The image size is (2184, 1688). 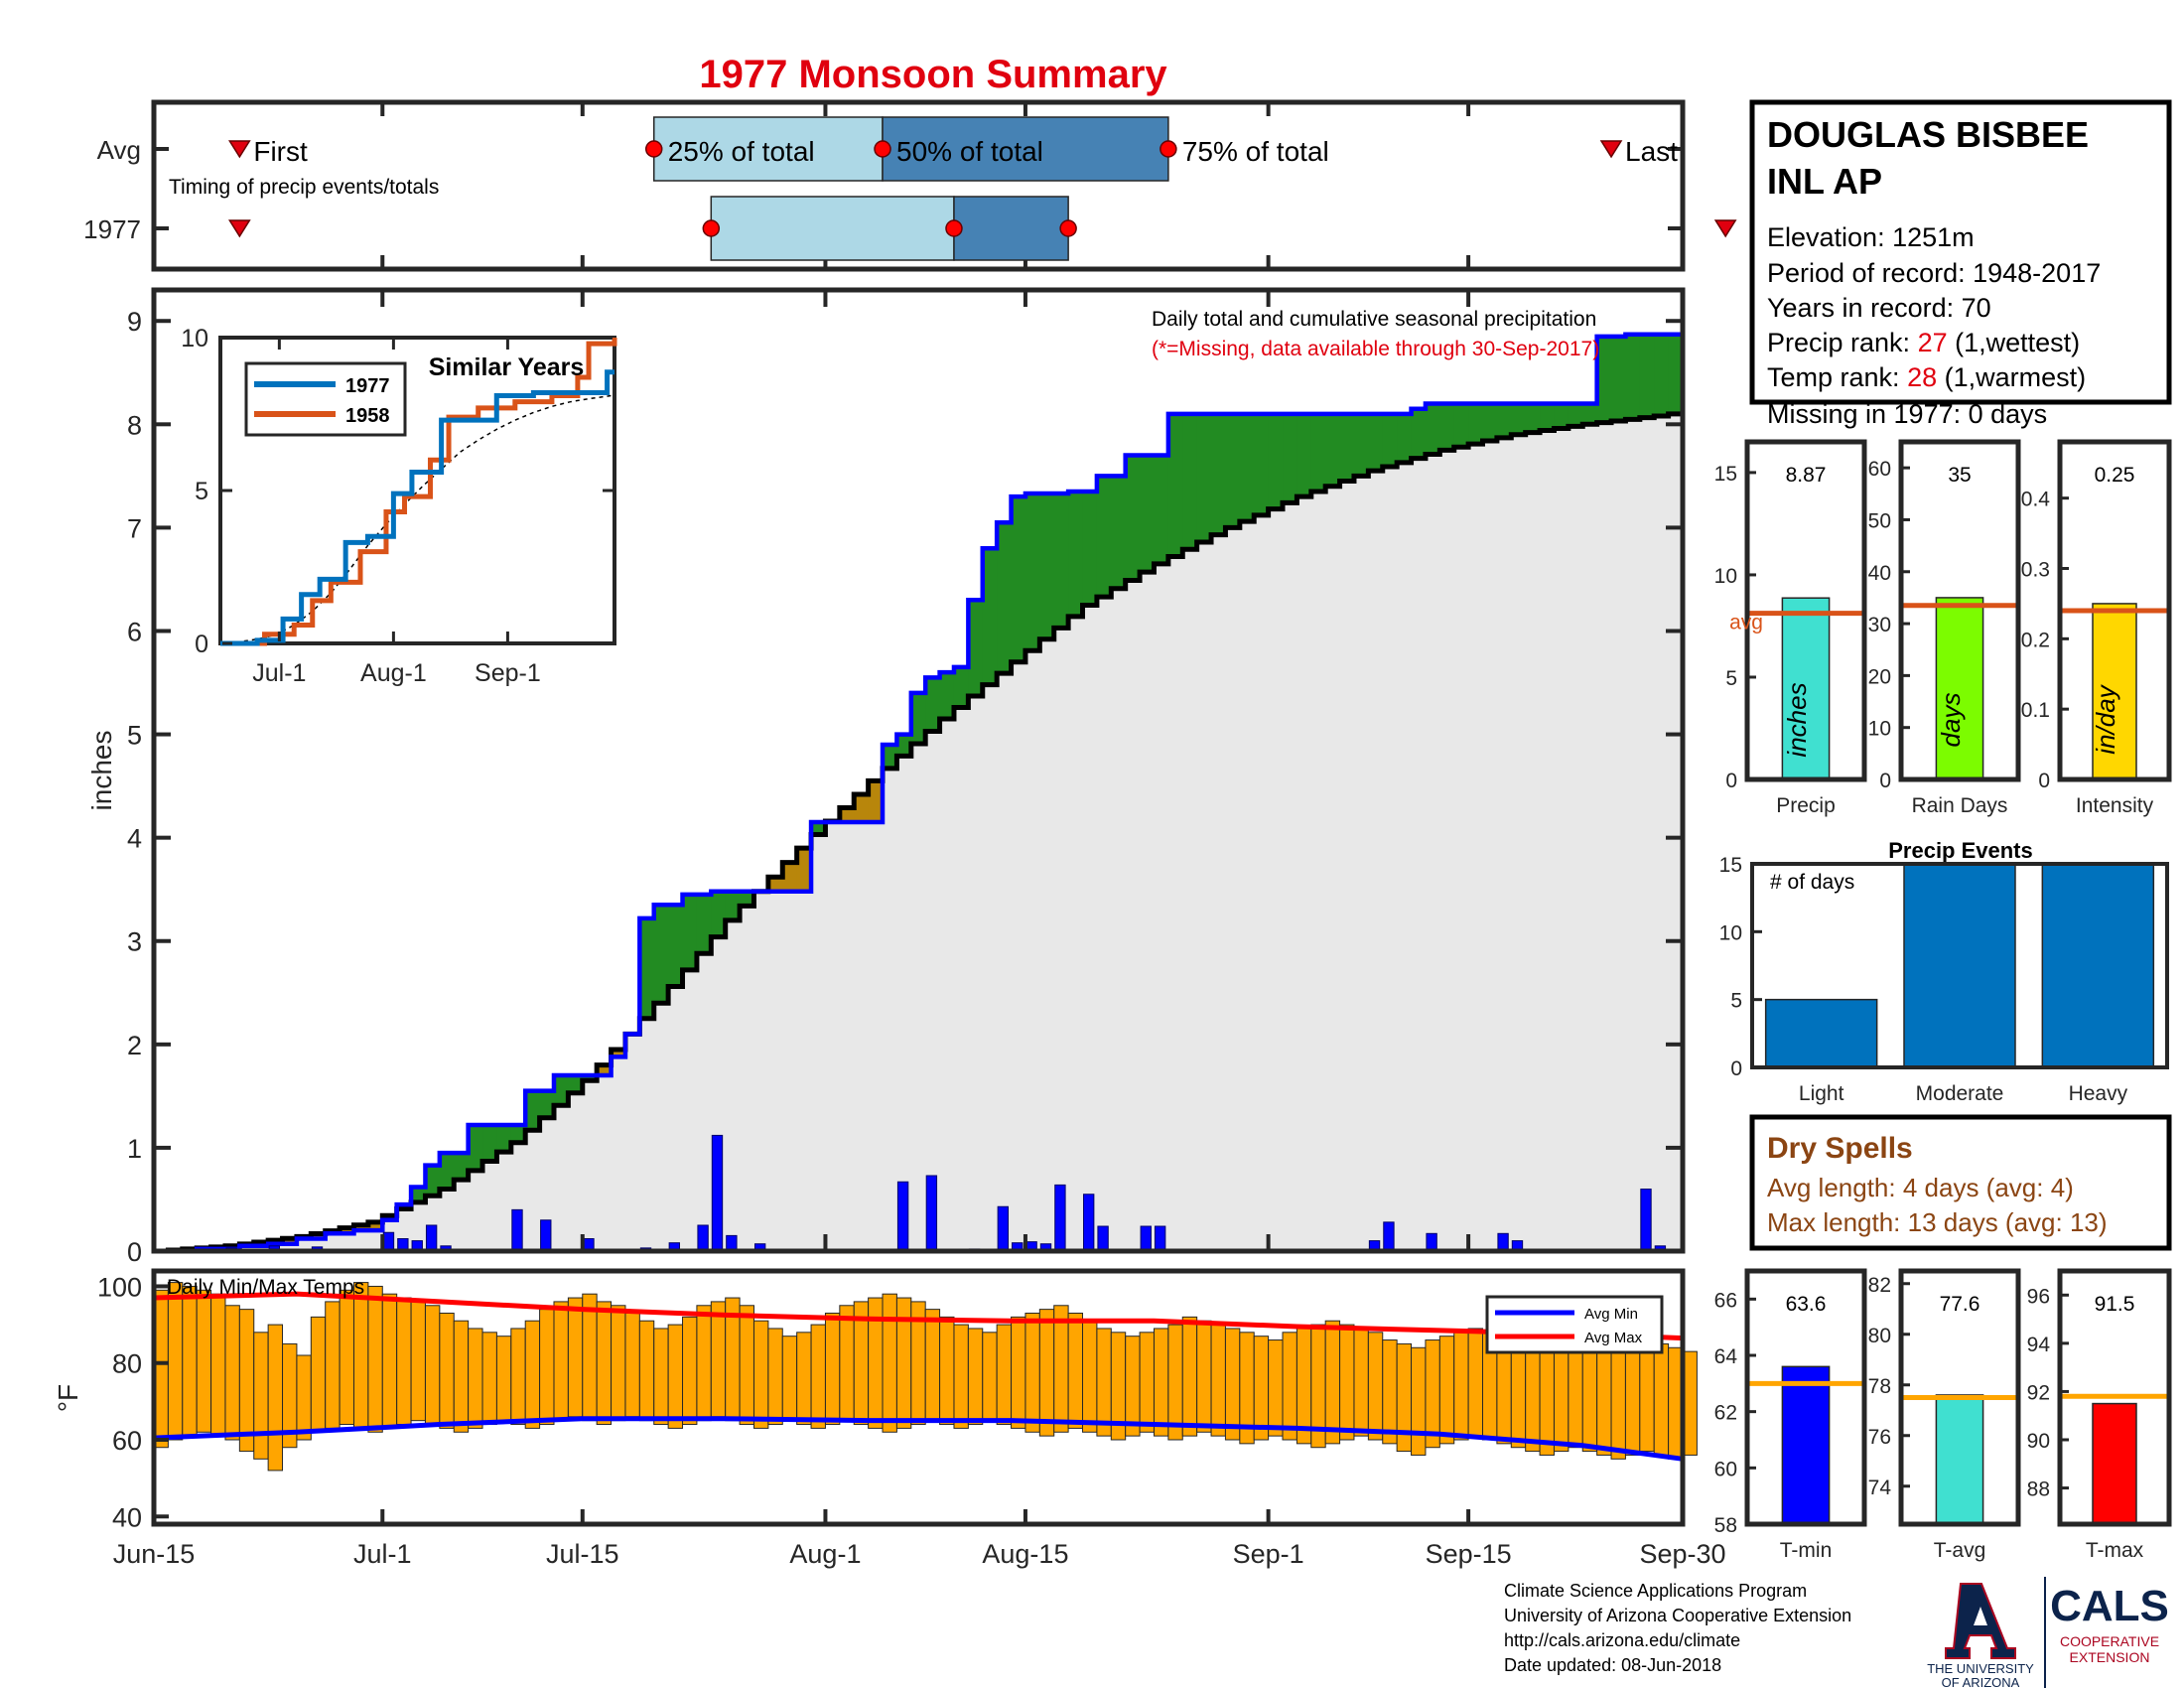 I want to click on precip-total-unit: inches, so click(x=1797, y=719).